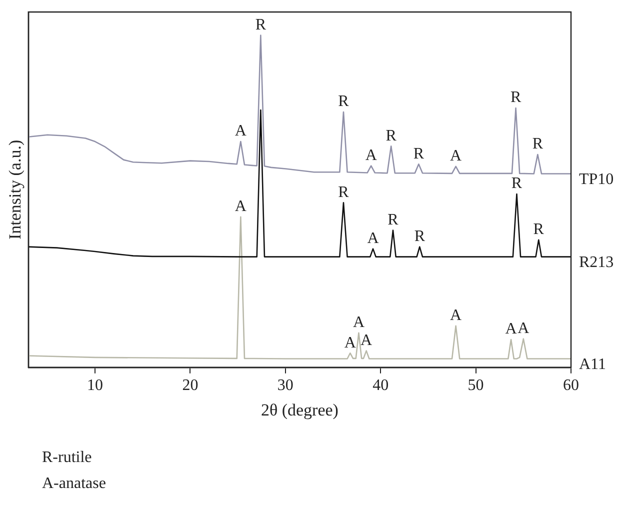 The width and height of the screenshot is (627, 523). Describe the element at coordinates (596, 179) in the screenshot. I see `series-label: TP10` at that location.